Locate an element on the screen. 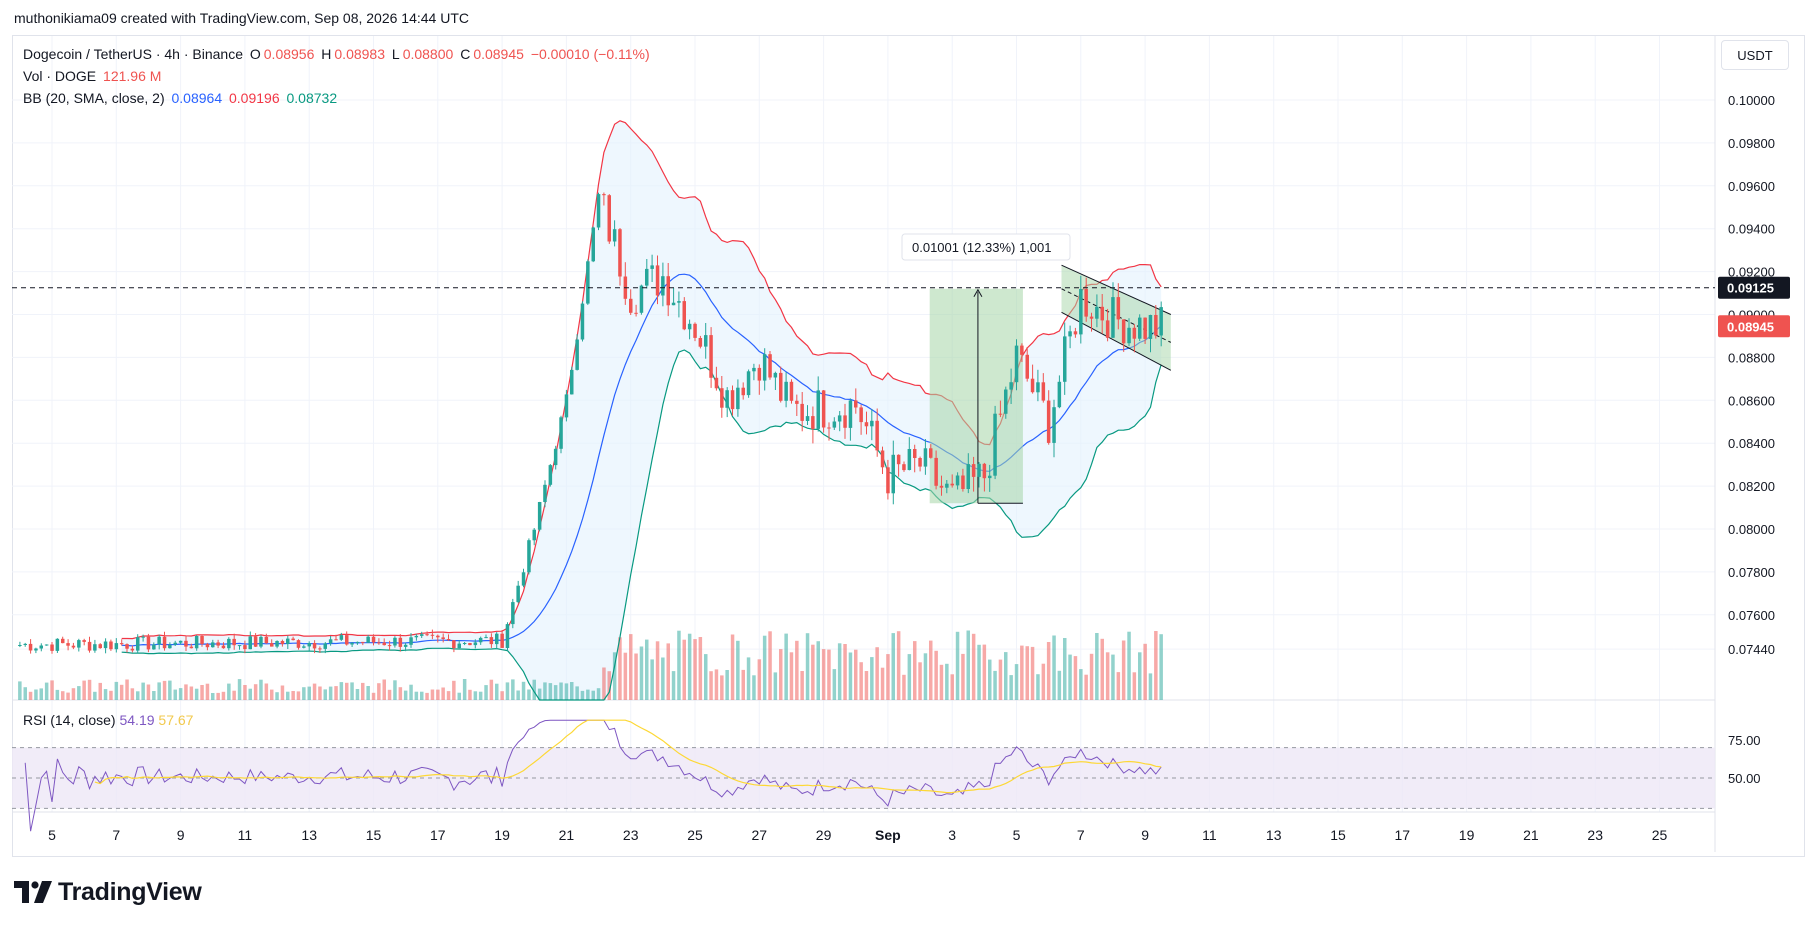  tradingview-logo: TradingView is located at coordinates (108, 892).